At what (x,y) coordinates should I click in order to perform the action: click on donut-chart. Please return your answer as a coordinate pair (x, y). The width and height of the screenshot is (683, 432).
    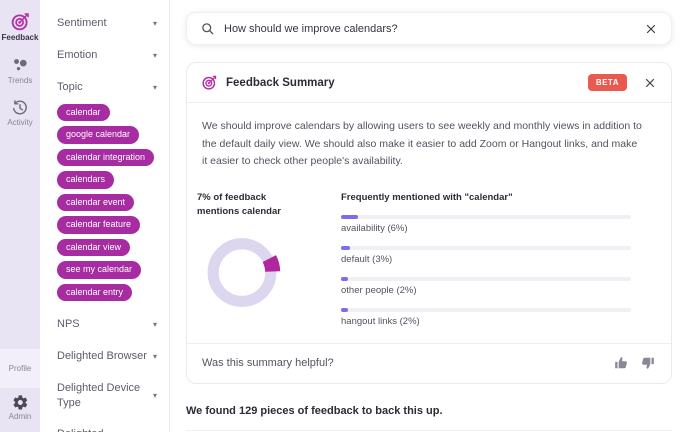
    Looking at the image, I should click on (244, 273).